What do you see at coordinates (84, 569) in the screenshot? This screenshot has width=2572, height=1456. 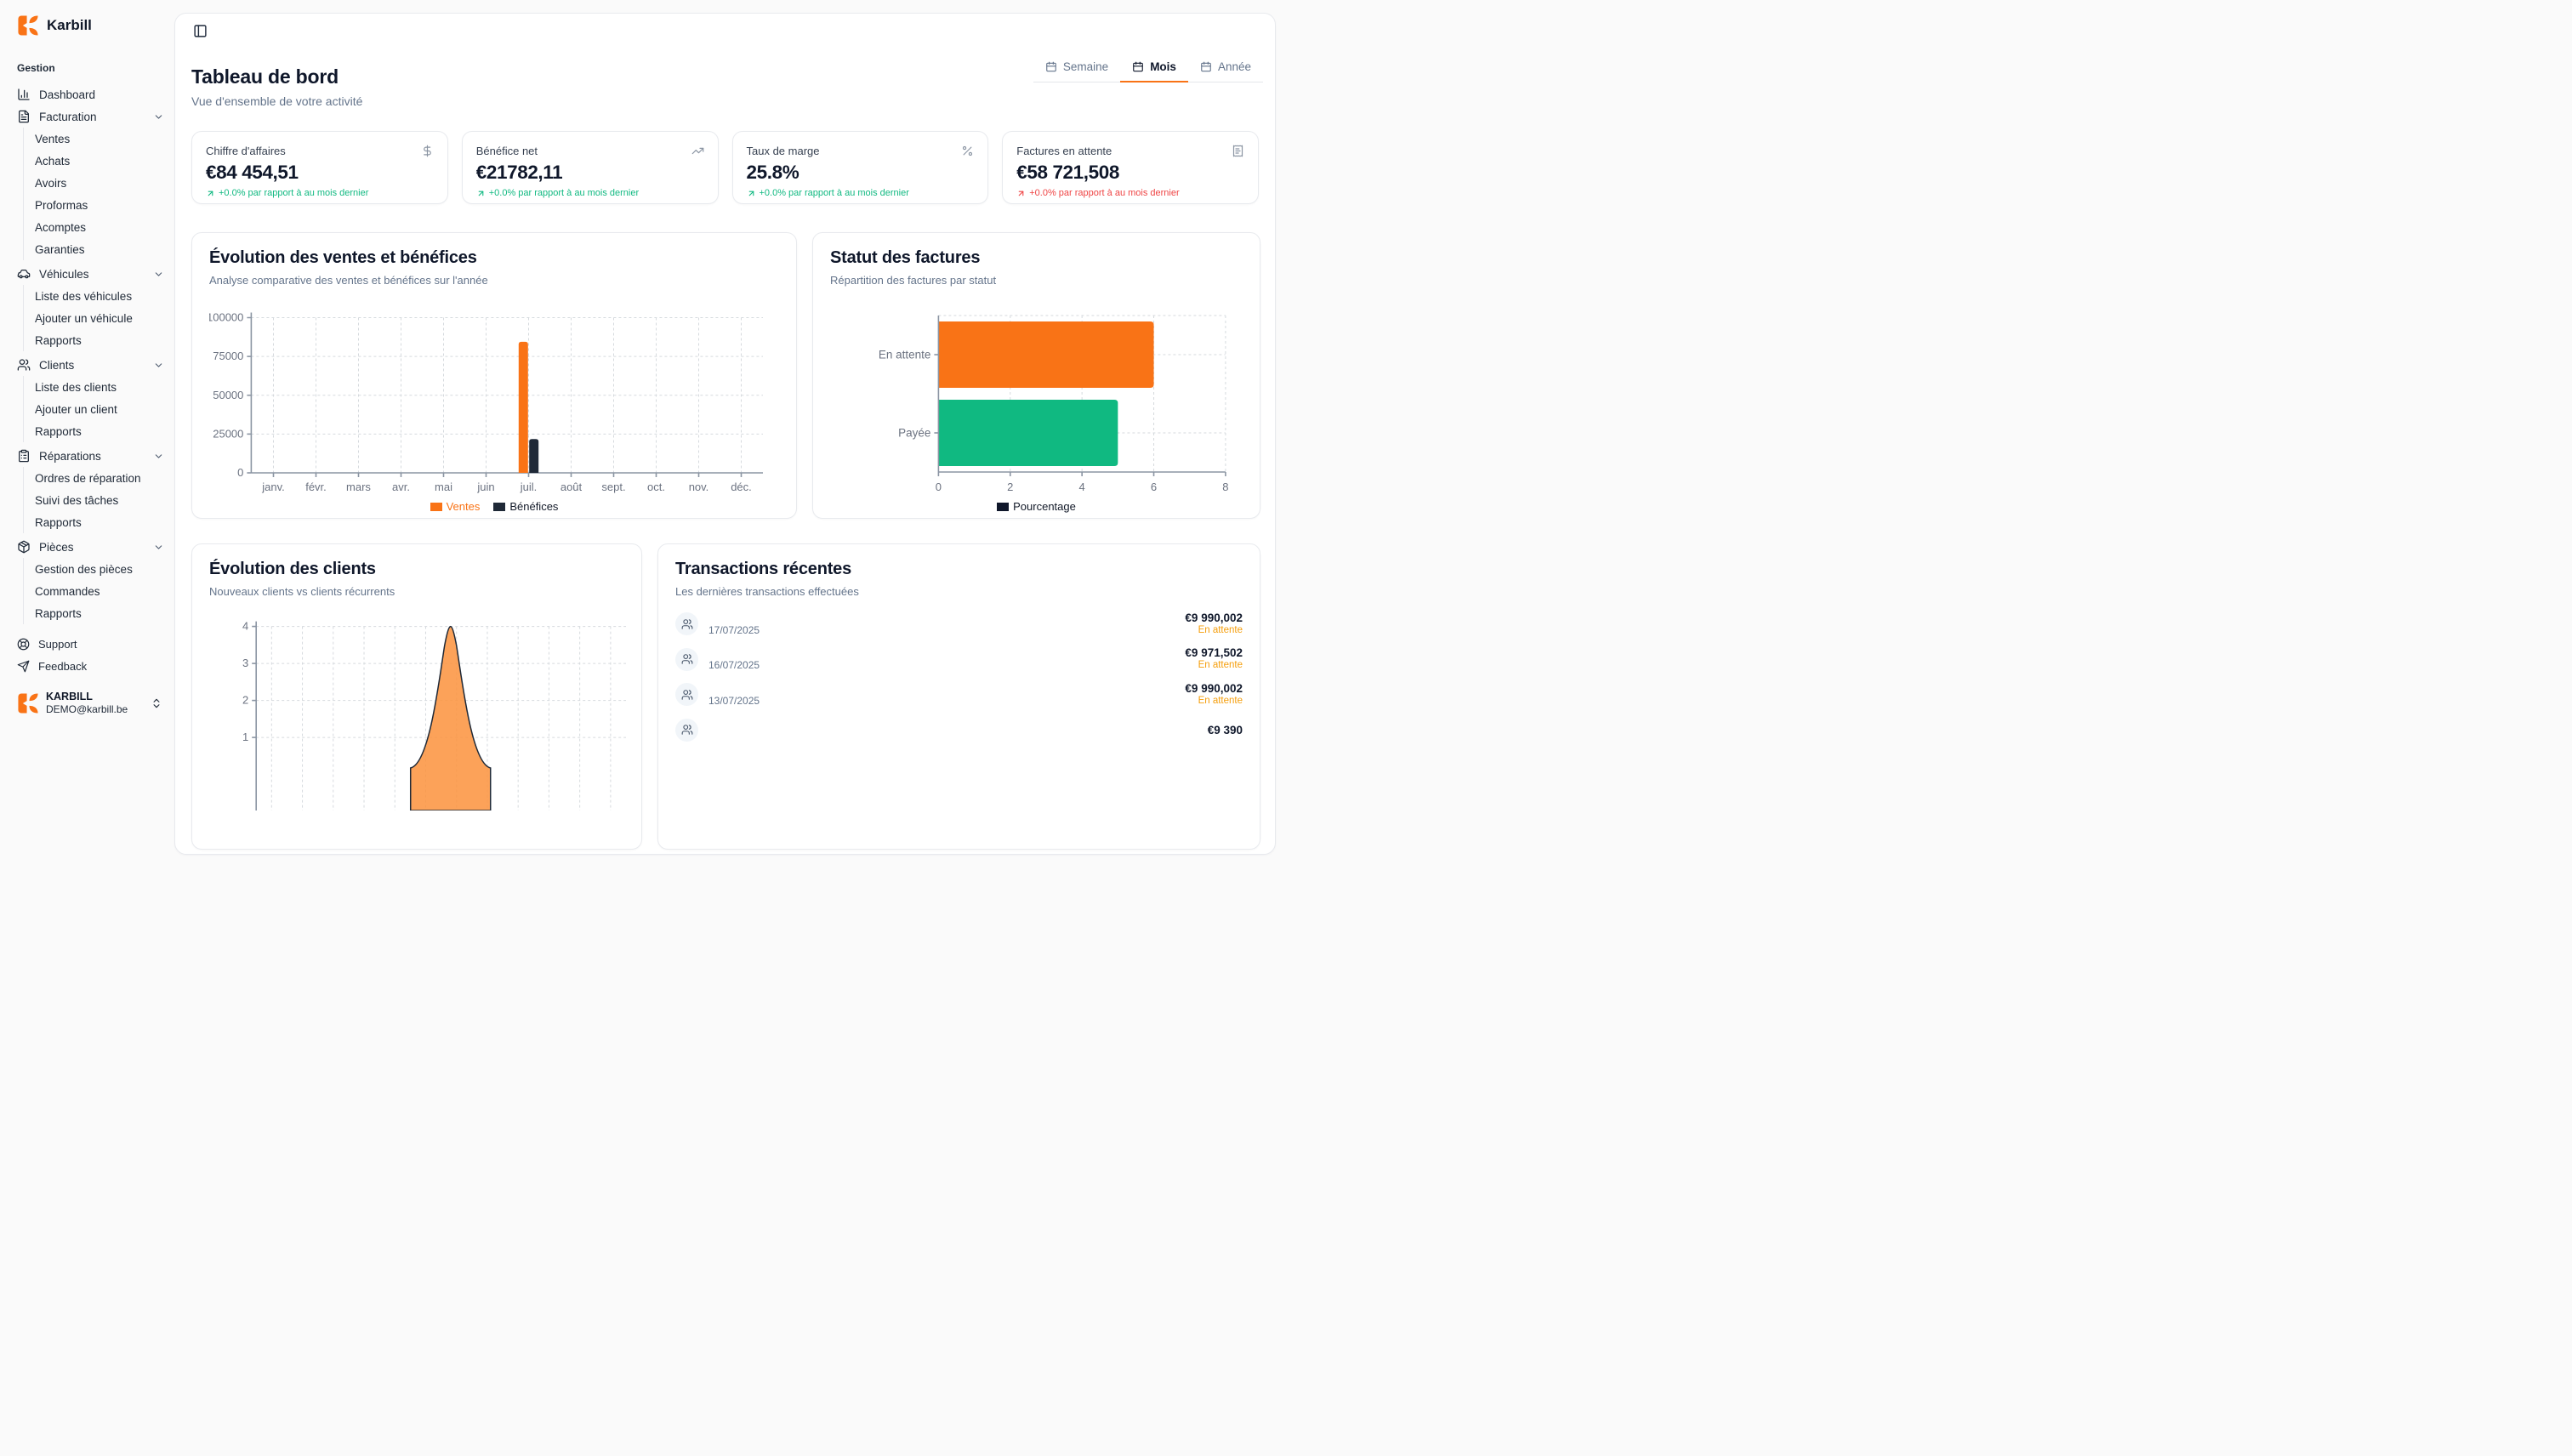 I see `sidebar-subitem-pieces-gestion-des-pieces: Gestion des pièces` at bounding box center [84, 569].